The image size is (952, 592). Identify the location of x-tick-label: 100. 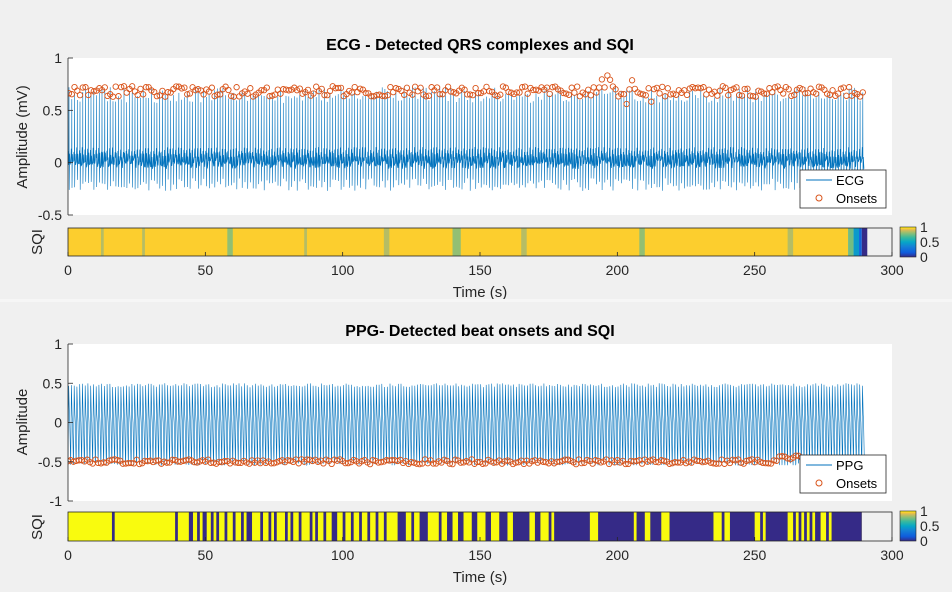
(343, 555).